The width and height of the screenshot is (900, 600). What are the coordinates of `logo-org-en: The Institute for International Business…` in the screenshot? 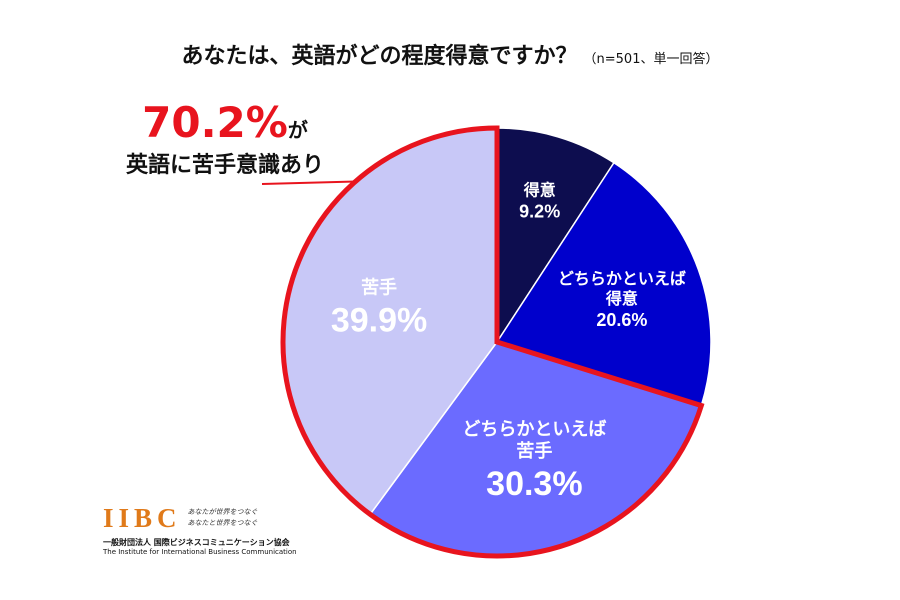 It's located at (200, 552).